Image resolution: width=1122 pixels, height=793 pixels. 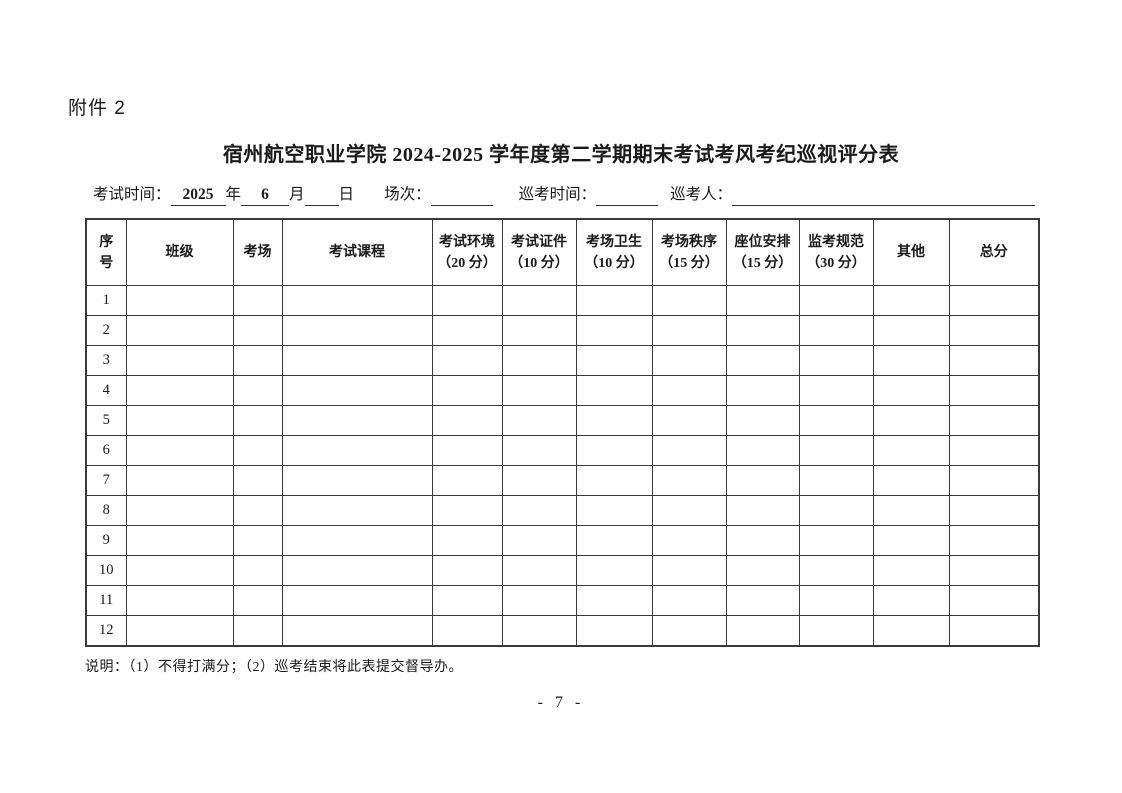 I want to click on row-number-cell: 11, so click(x=106, y=600).